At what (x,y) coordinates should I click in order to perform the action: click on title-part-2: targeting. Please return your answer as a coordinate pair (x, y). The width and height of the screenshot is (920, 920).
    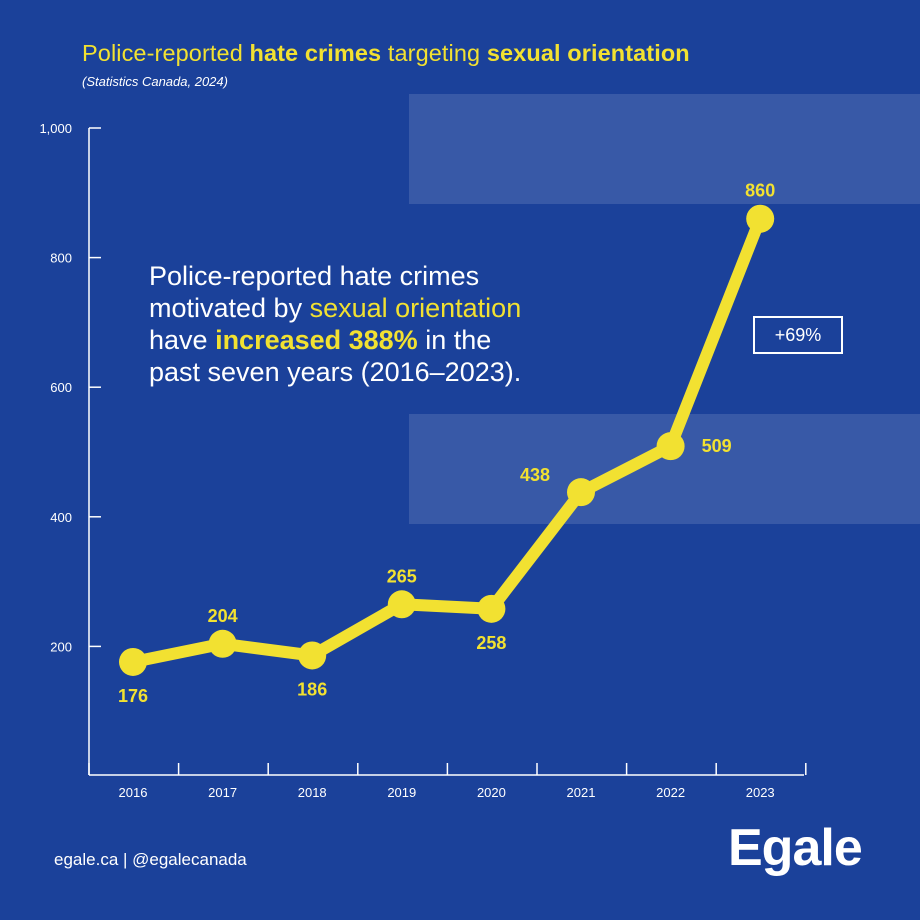
    Looking at the image, I should click on (434, 53).